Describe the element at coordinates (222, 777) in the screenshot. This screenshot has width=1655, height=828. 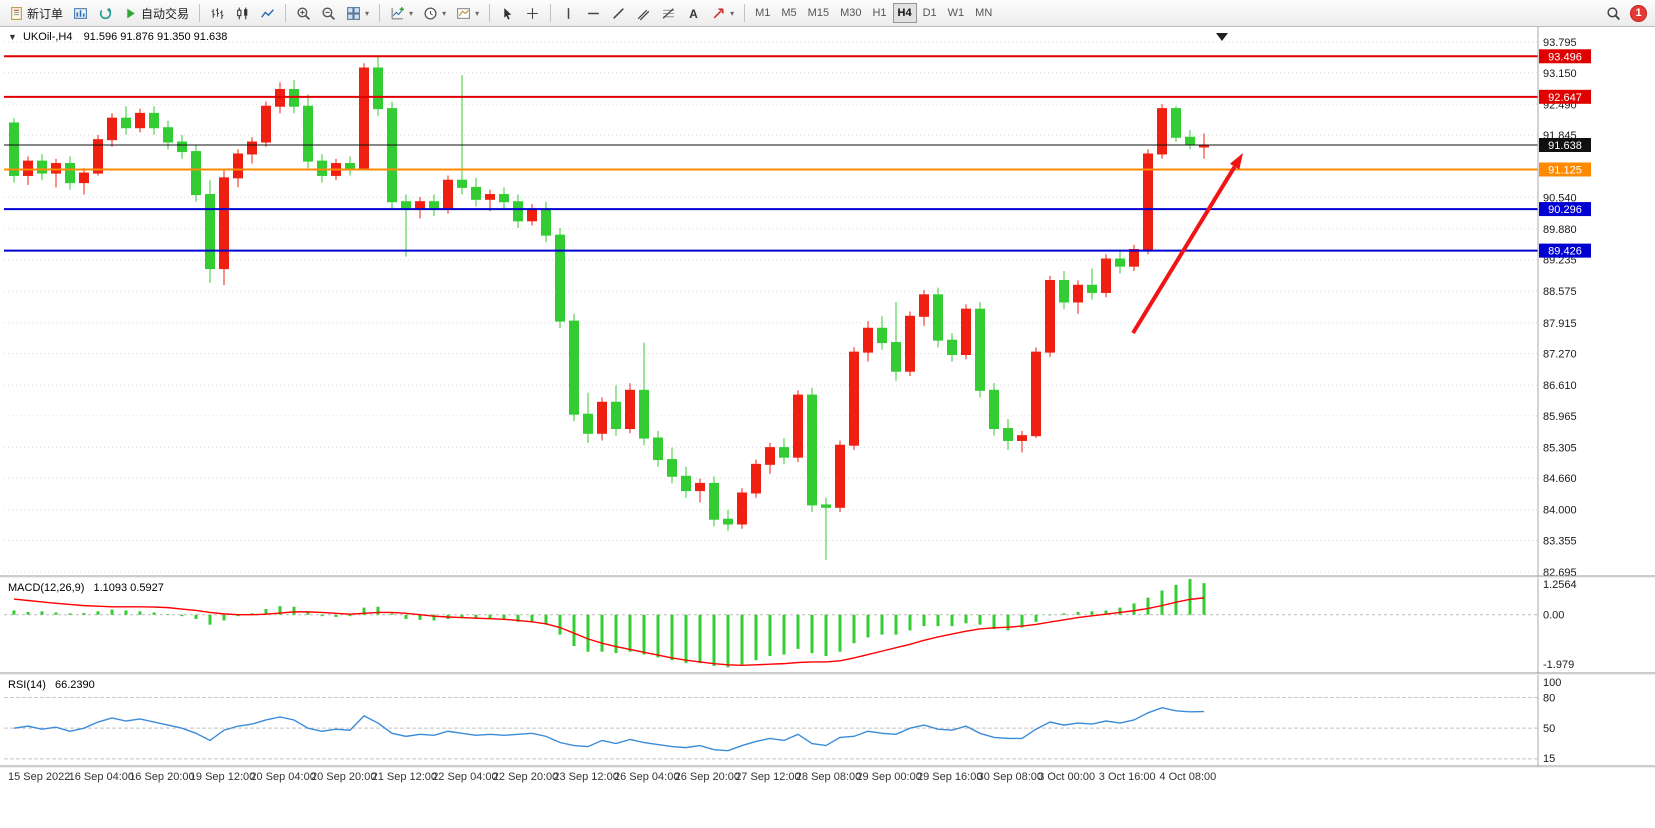
I see `svg-text: 19 Sep 12:00` at that location.